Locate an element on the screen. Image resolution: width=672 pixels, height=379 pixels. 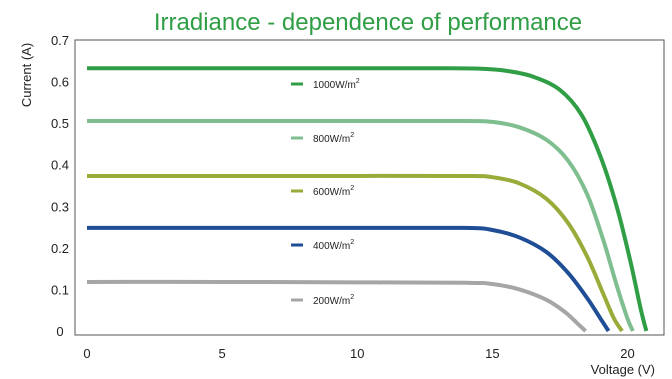
legend-label-text: 1000W/m is located at coordinates (334, 85).